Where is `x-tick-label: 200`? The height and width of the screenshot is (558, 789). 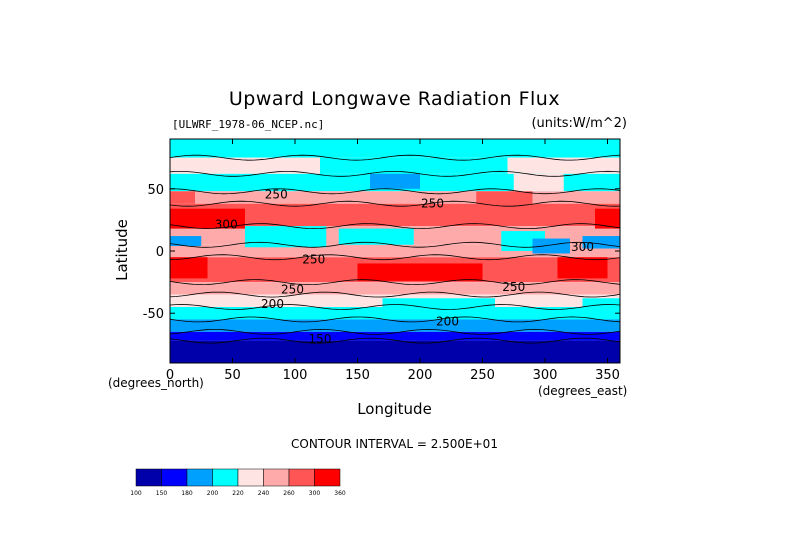 x-tick-label: 200 is located at coordinates (420, 375).